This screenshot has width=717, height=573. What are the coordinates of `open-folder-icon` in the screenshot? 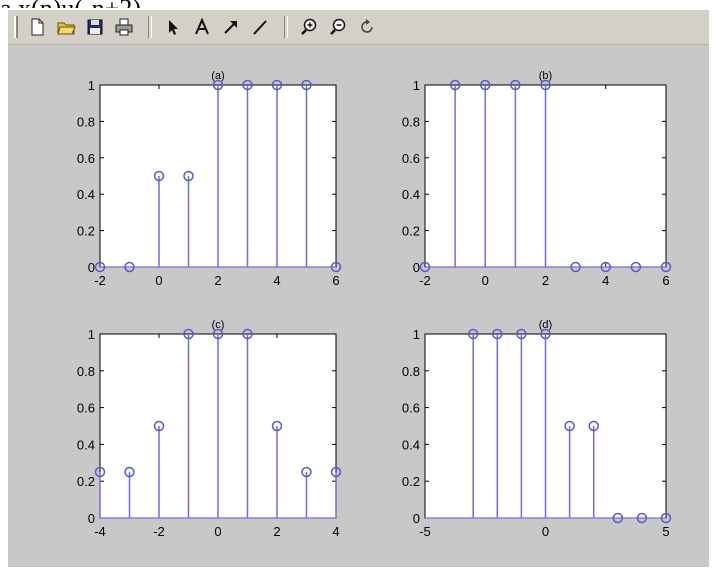 It's located at (66, 27).